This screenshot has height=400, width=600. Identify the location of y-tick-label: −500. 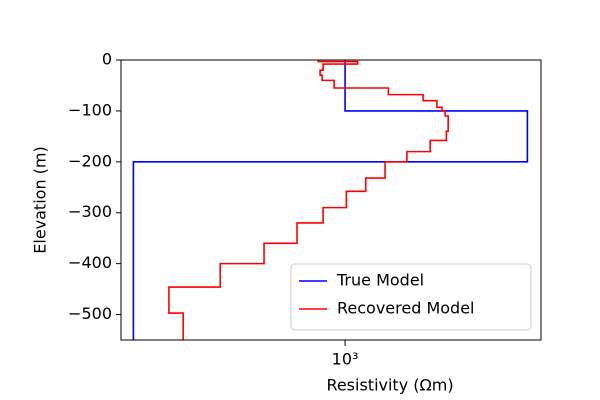
(90, 313).